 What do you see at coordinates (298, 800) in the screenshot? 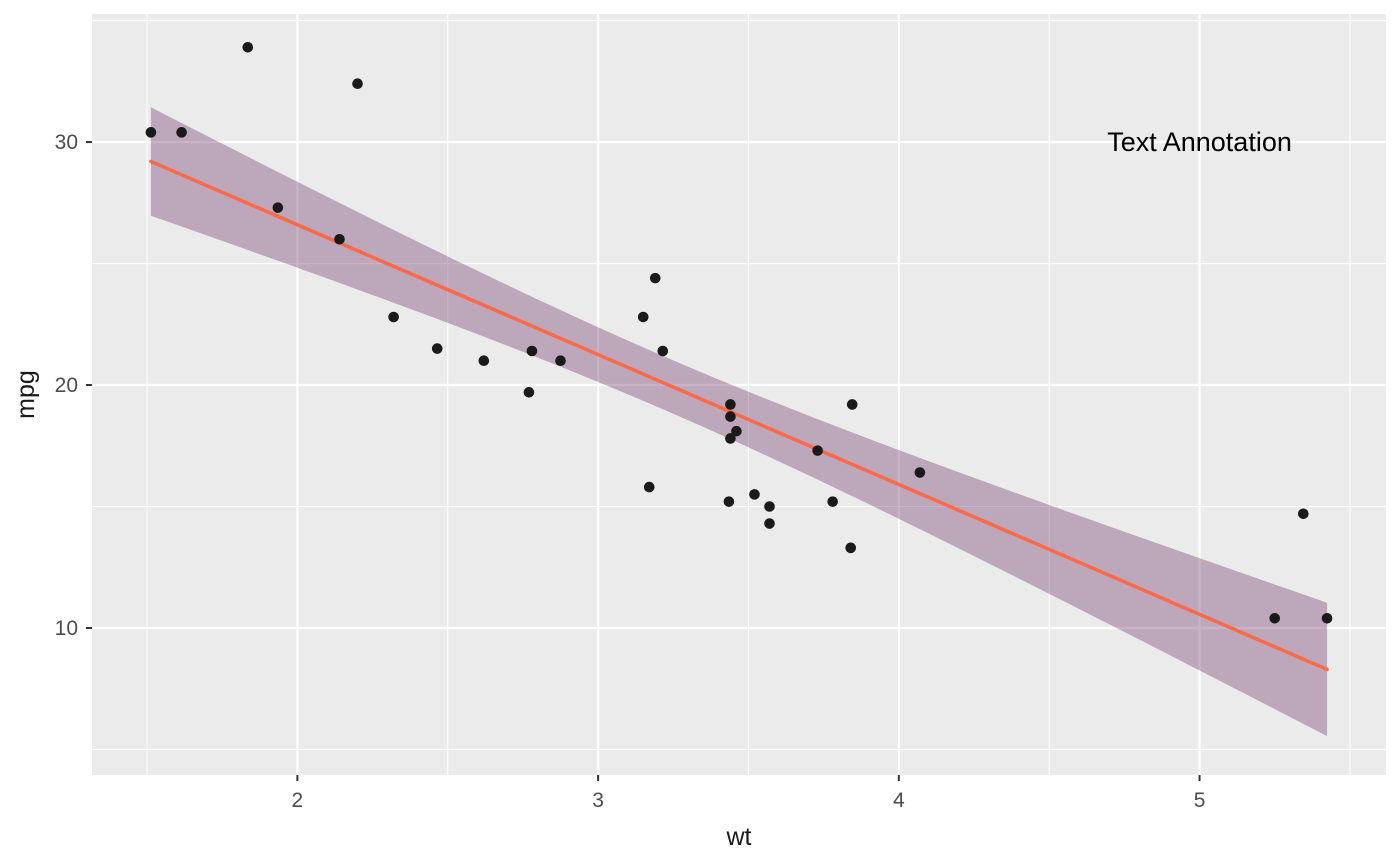
I see `x-tick-label: 2` at bounding box center [298, 800].